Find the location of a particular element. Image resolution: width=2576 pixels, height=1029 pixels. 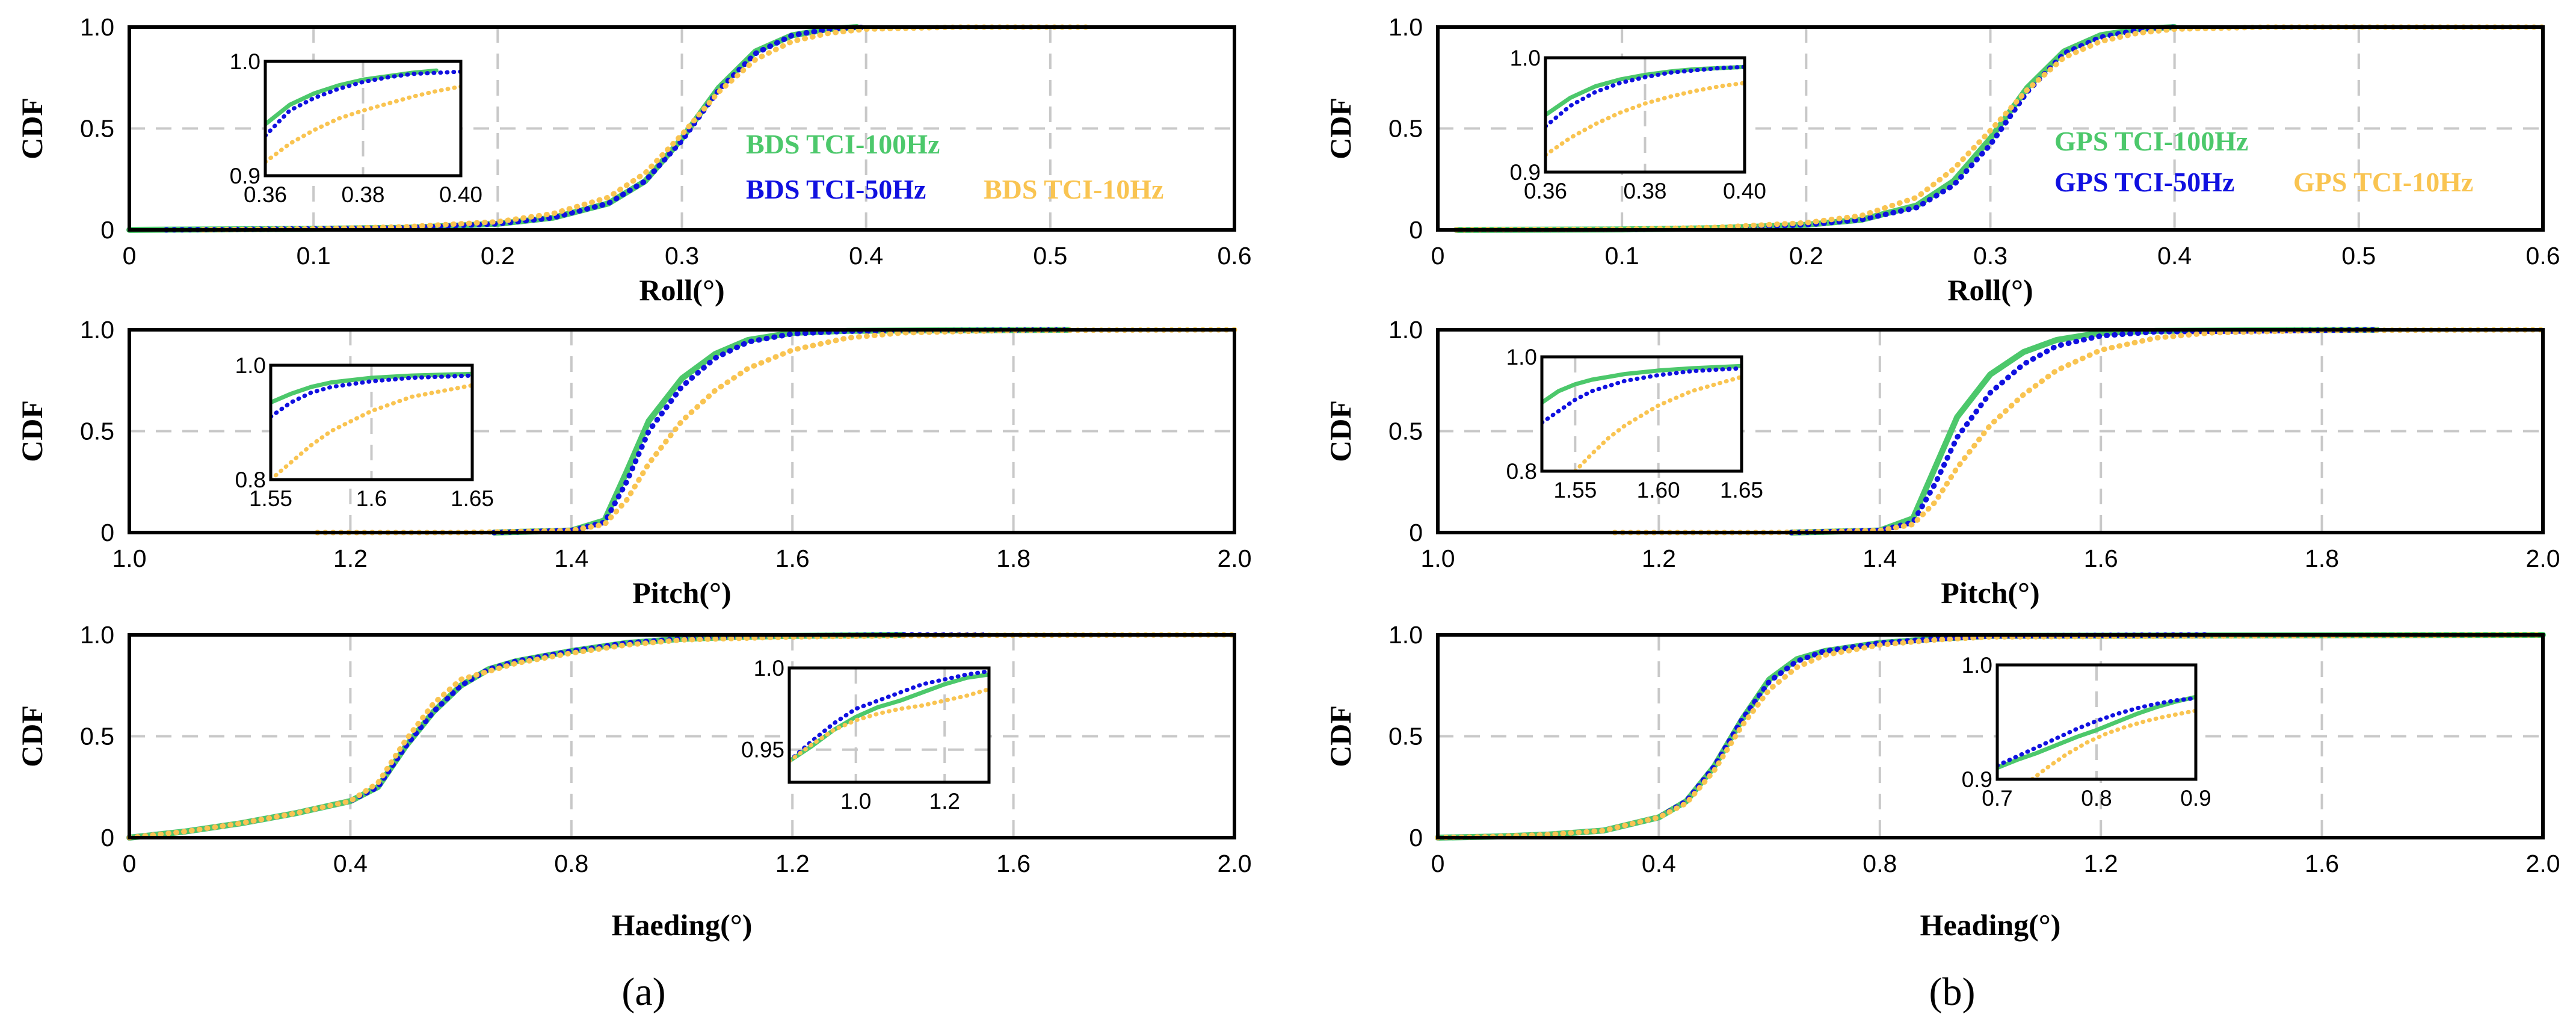

legend-entry-tci-100hz: GPS TCI-100Hz is located at coordinates (2151, 141).